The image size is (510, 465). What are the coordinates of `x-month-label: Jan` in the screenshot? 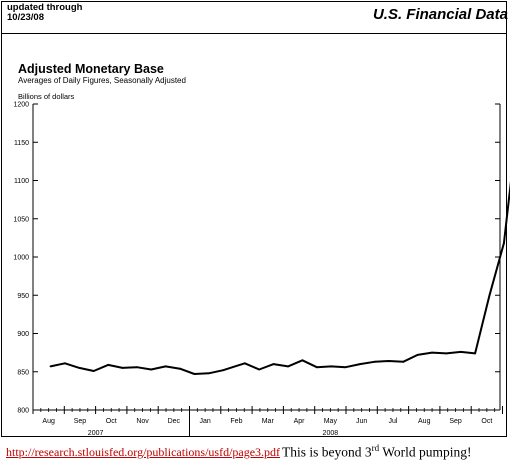 It's located at (205, 421).